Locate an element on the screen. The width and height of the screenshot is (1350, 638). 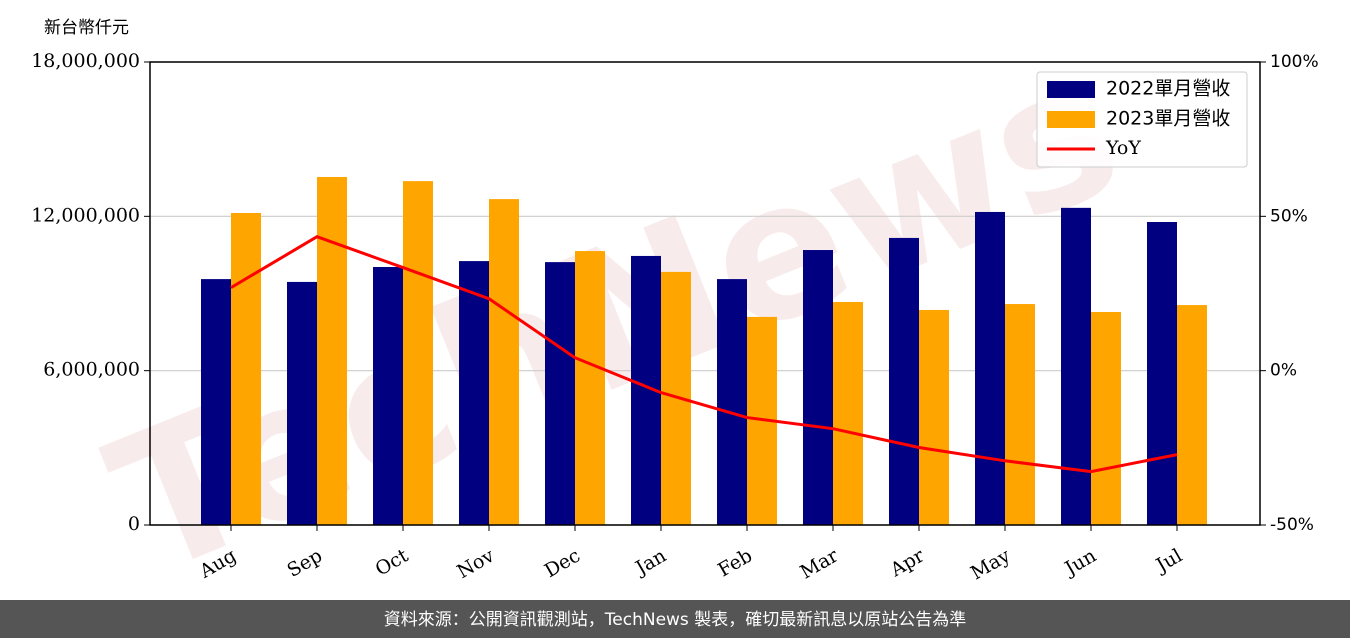
source-note: 資料來源：公開資訊觀測站，TechNews 製表，確切最新訊息以原站公告為準 is located at coordinates (675, 620).